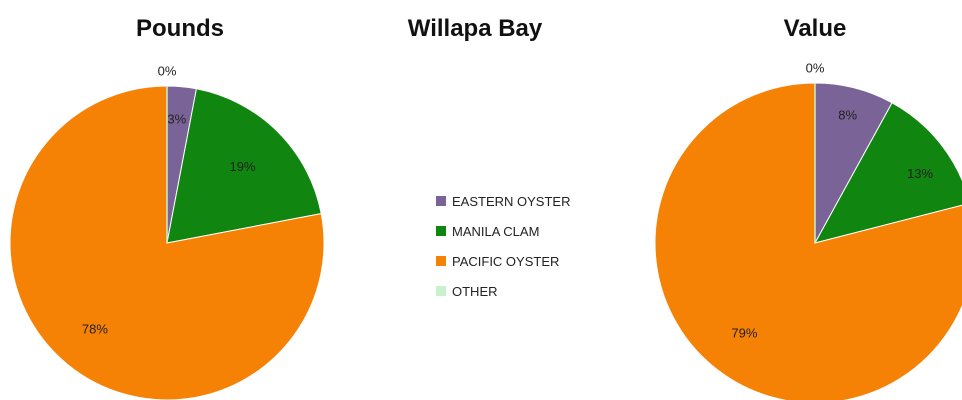 This screenshot has width=962, height=400. Describe the element at coordinates (744, 332) in the screenshot. I see `value-label-pacific-oyster: 79%` at that location.